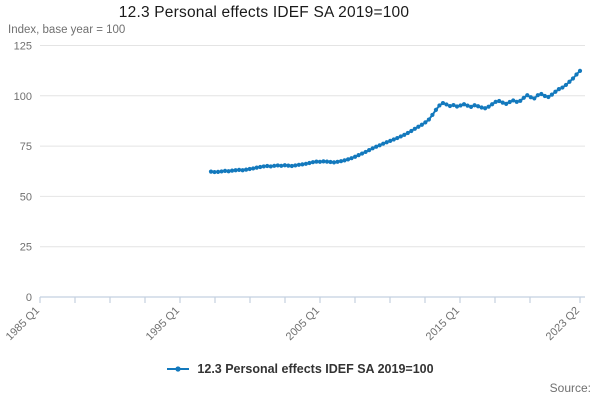 The image size is (600, 400). I want to click on x-axis-tick-label: 2005 Q1, so click(303, 324).